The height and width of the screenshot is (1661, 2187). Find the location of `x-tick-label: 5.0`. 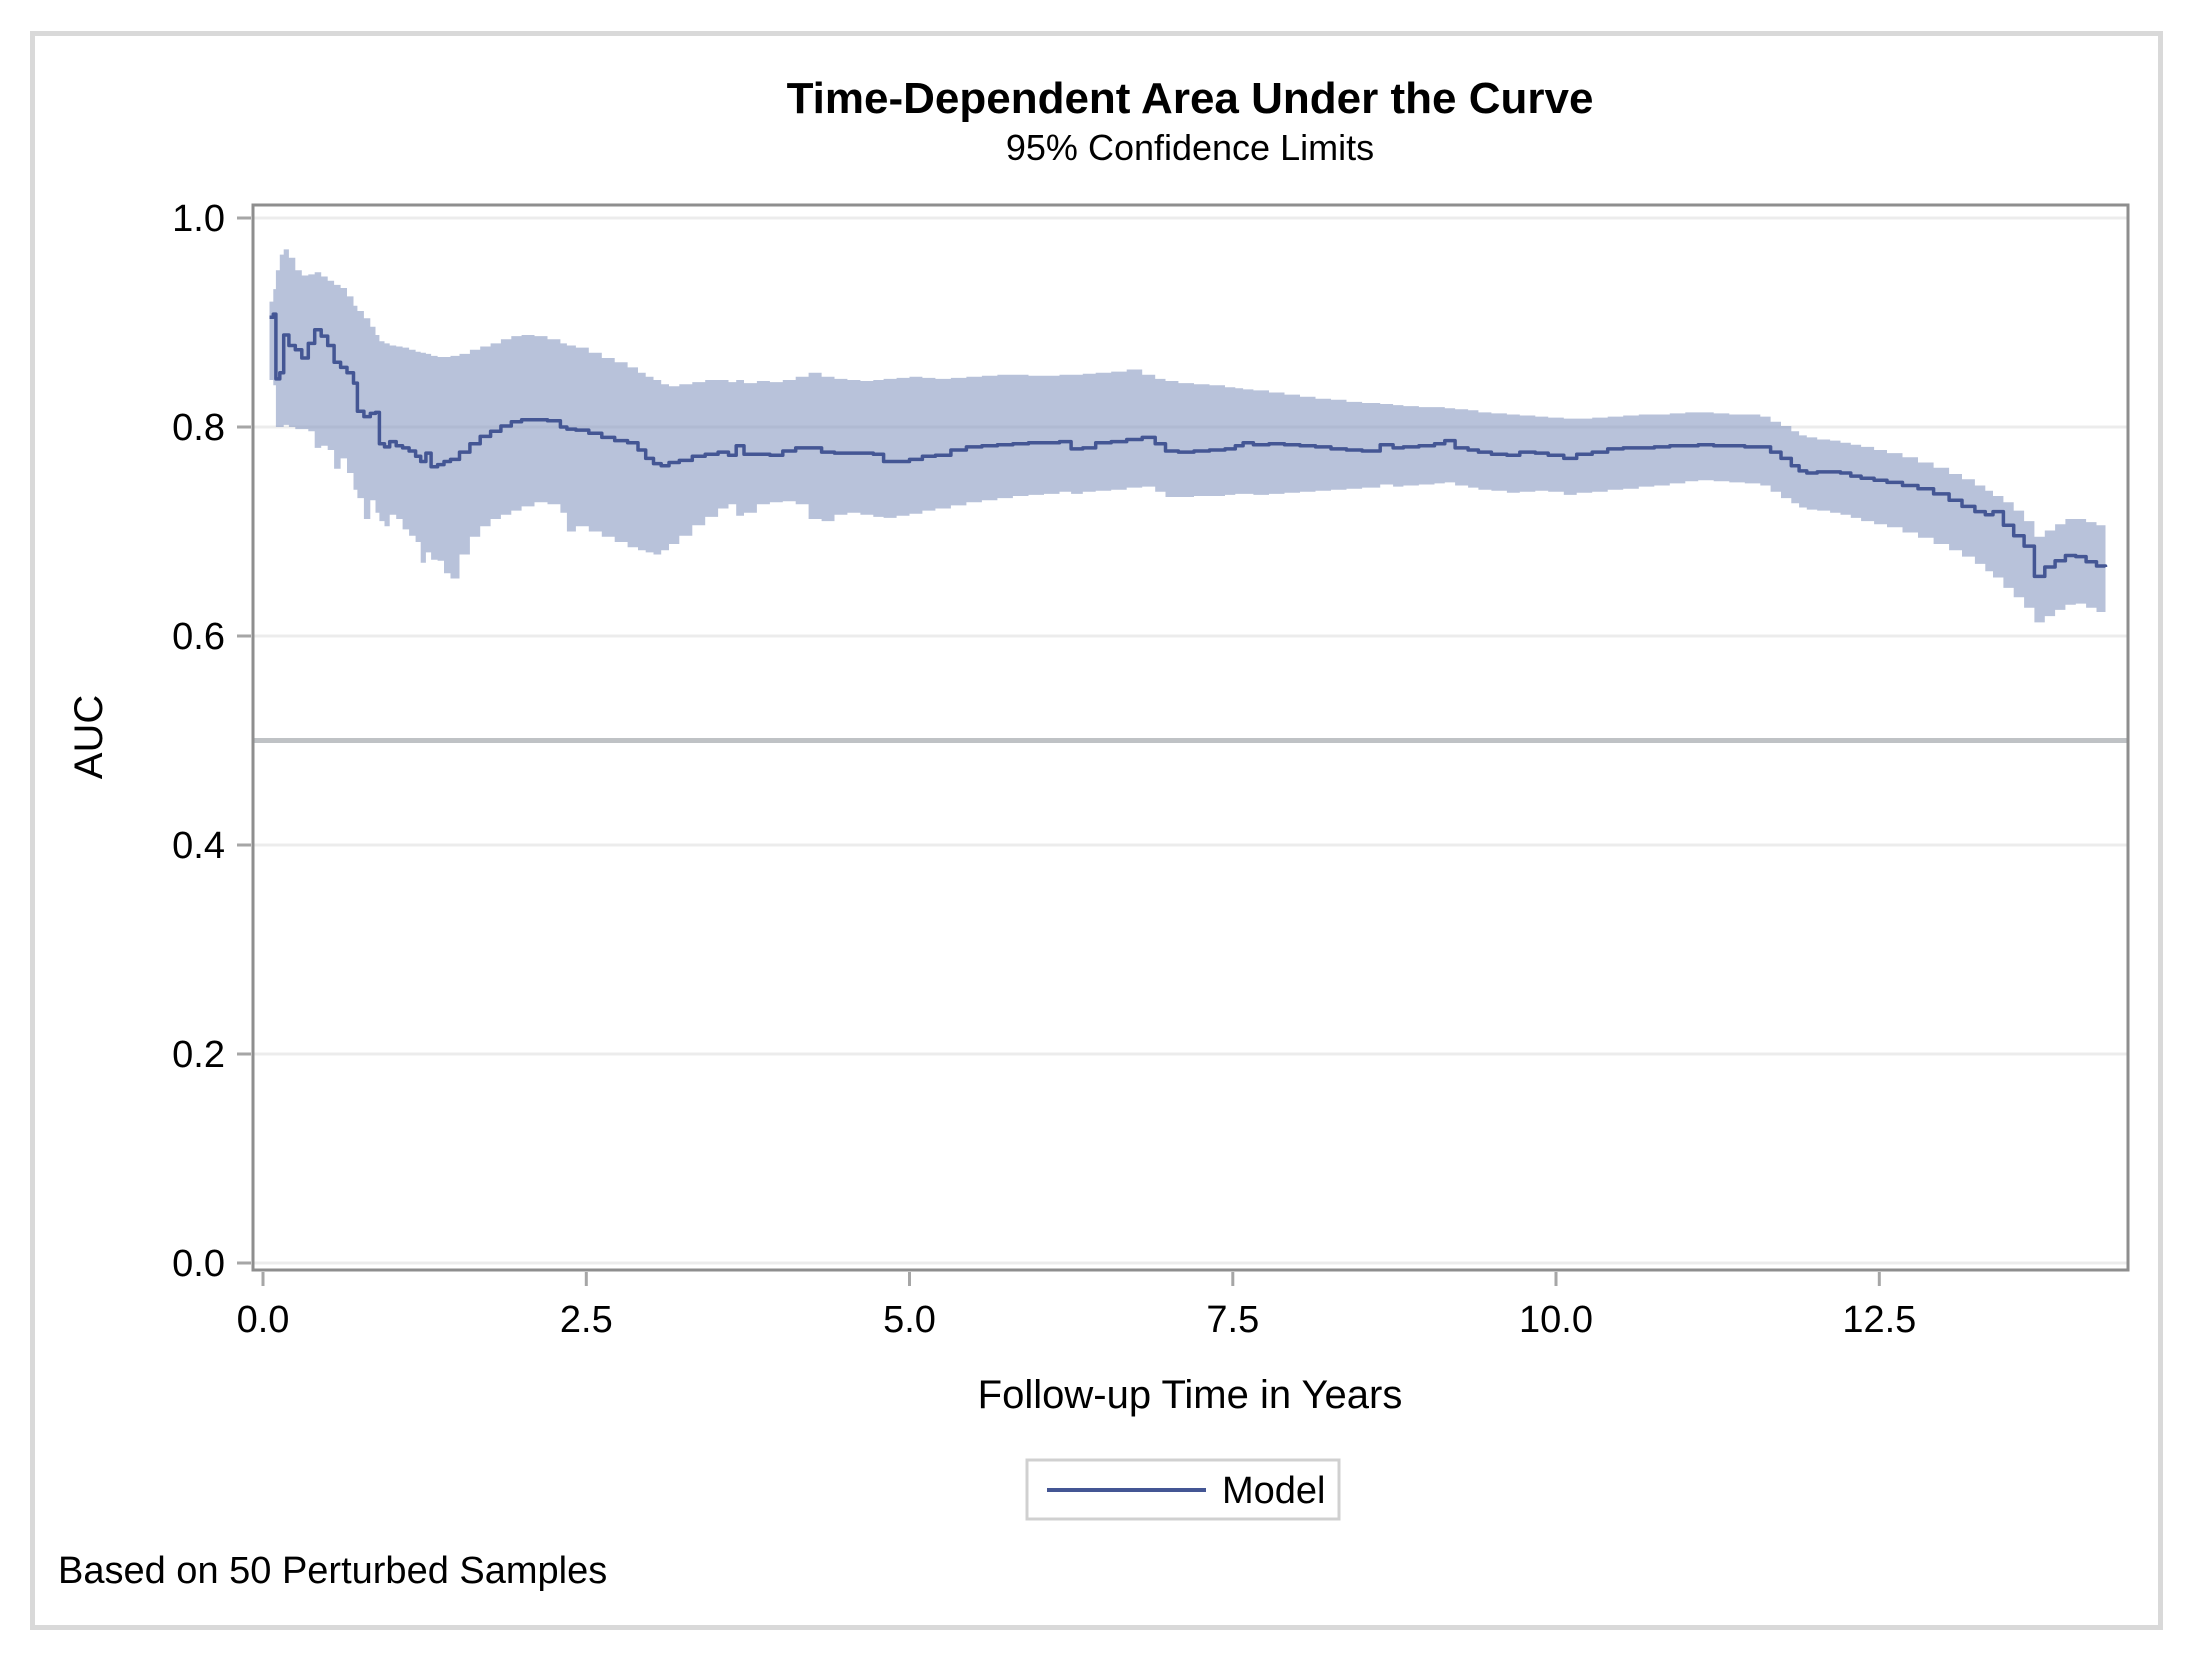

x-tick-label: 5.0 is located at coordinates (909, 1320).